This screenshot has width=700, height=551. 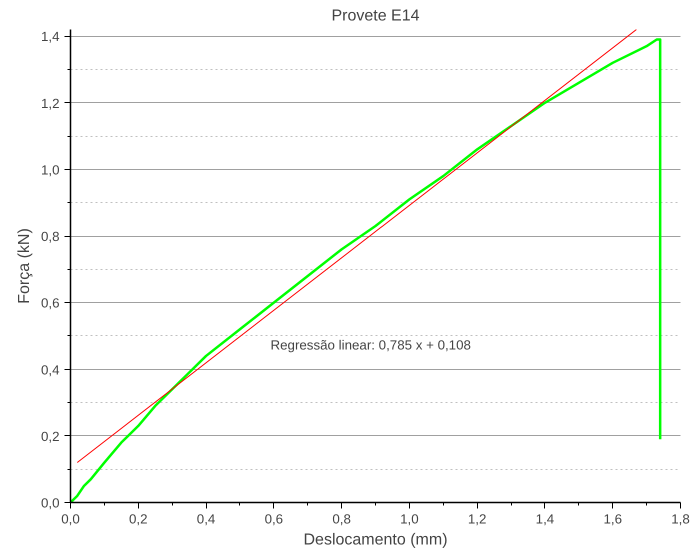 What do you see at coordinates (274, 519) in the screenshot?
I see `x-tick-label: 0,6` at bounding box center [274, 519].